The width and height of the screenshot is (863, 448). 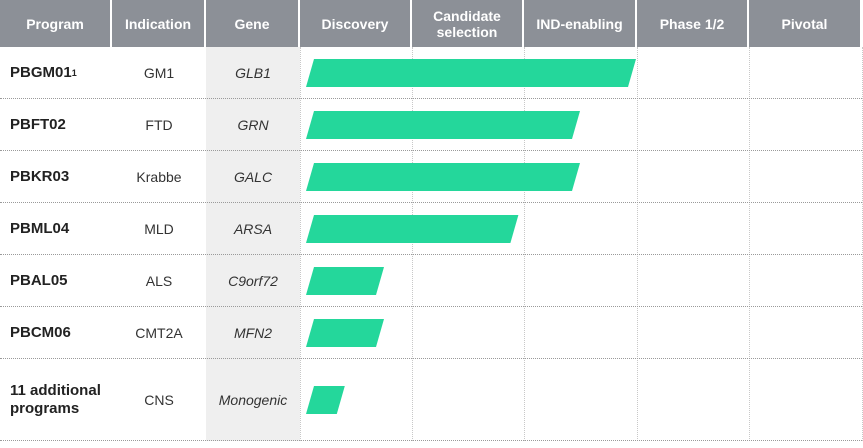 I want to click on program-name: PBCM06, so click(x=56, y=333).